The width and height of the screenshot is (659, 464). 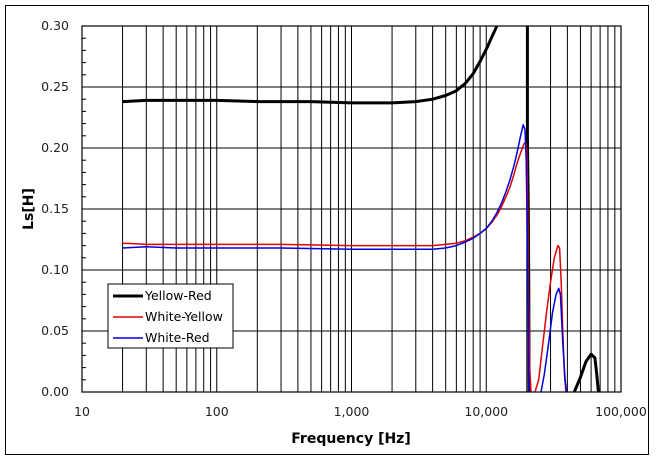 What do you see at coordinates (177, 337) in the screenshot?
I see `legend-label: White-Red` at bounding box center [177, 337].